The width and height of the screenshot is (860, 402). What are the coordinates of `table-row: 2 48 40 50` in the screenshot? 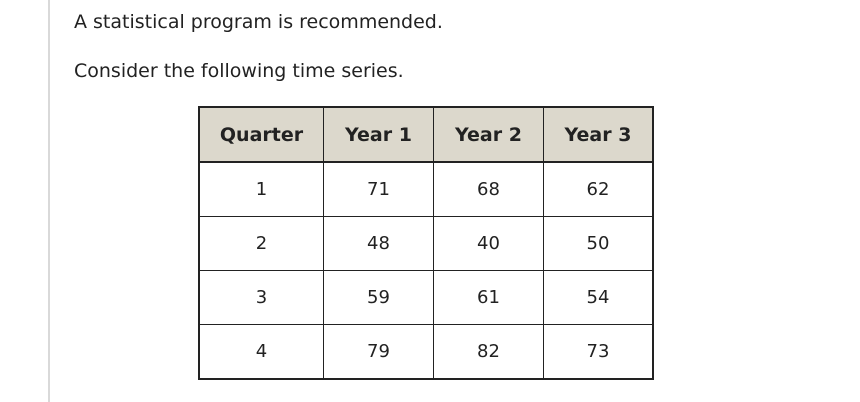 It's located at (426, 243).